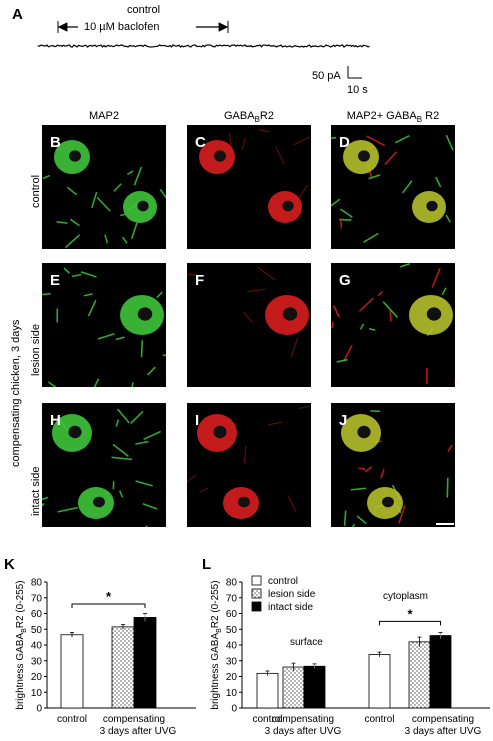 The image size is (493, 741). Describe the element at coordinates (122, 27) in the screenshot. I see `drug-label: 10 µM baclofen` at that location.